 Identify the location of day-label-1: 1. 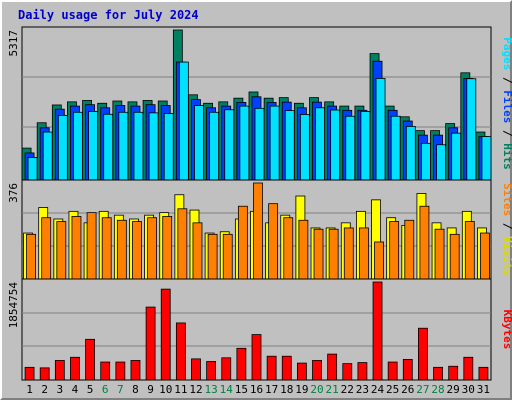
(29, 389).